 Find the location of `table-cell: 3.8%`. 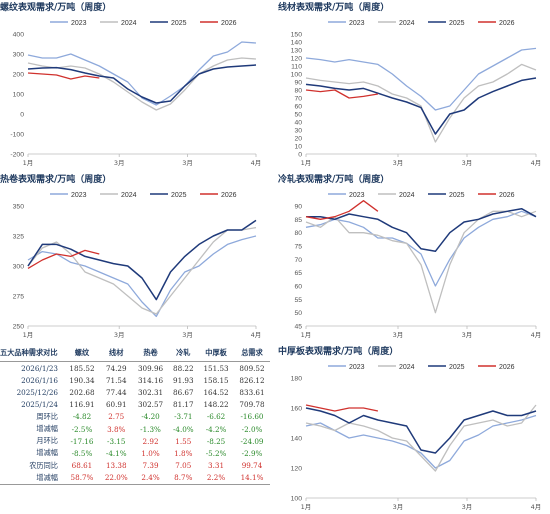

table-cell: 3.8% is located at coordinates (116, 429).